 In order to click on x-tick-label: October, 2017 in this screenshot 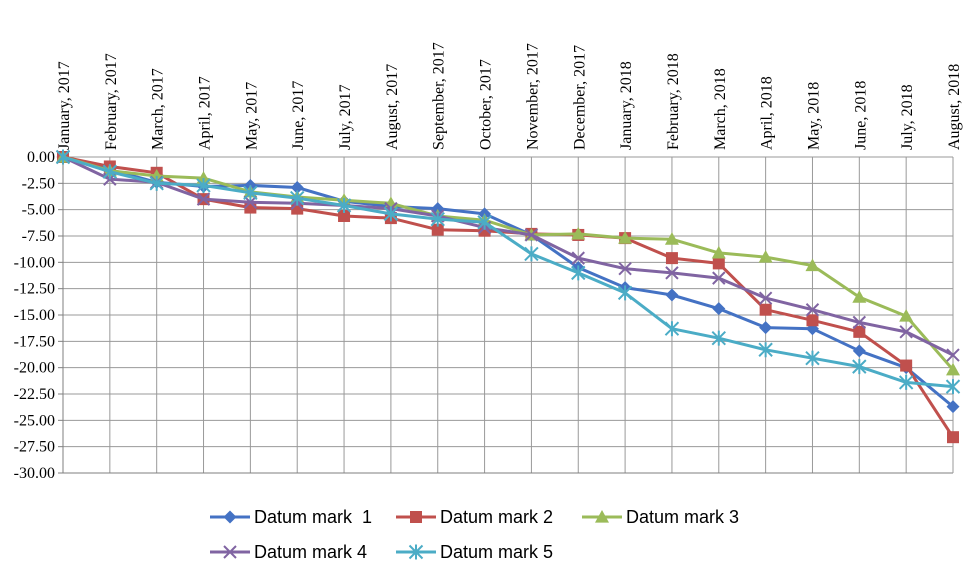, I will do `click(486, 104)`.